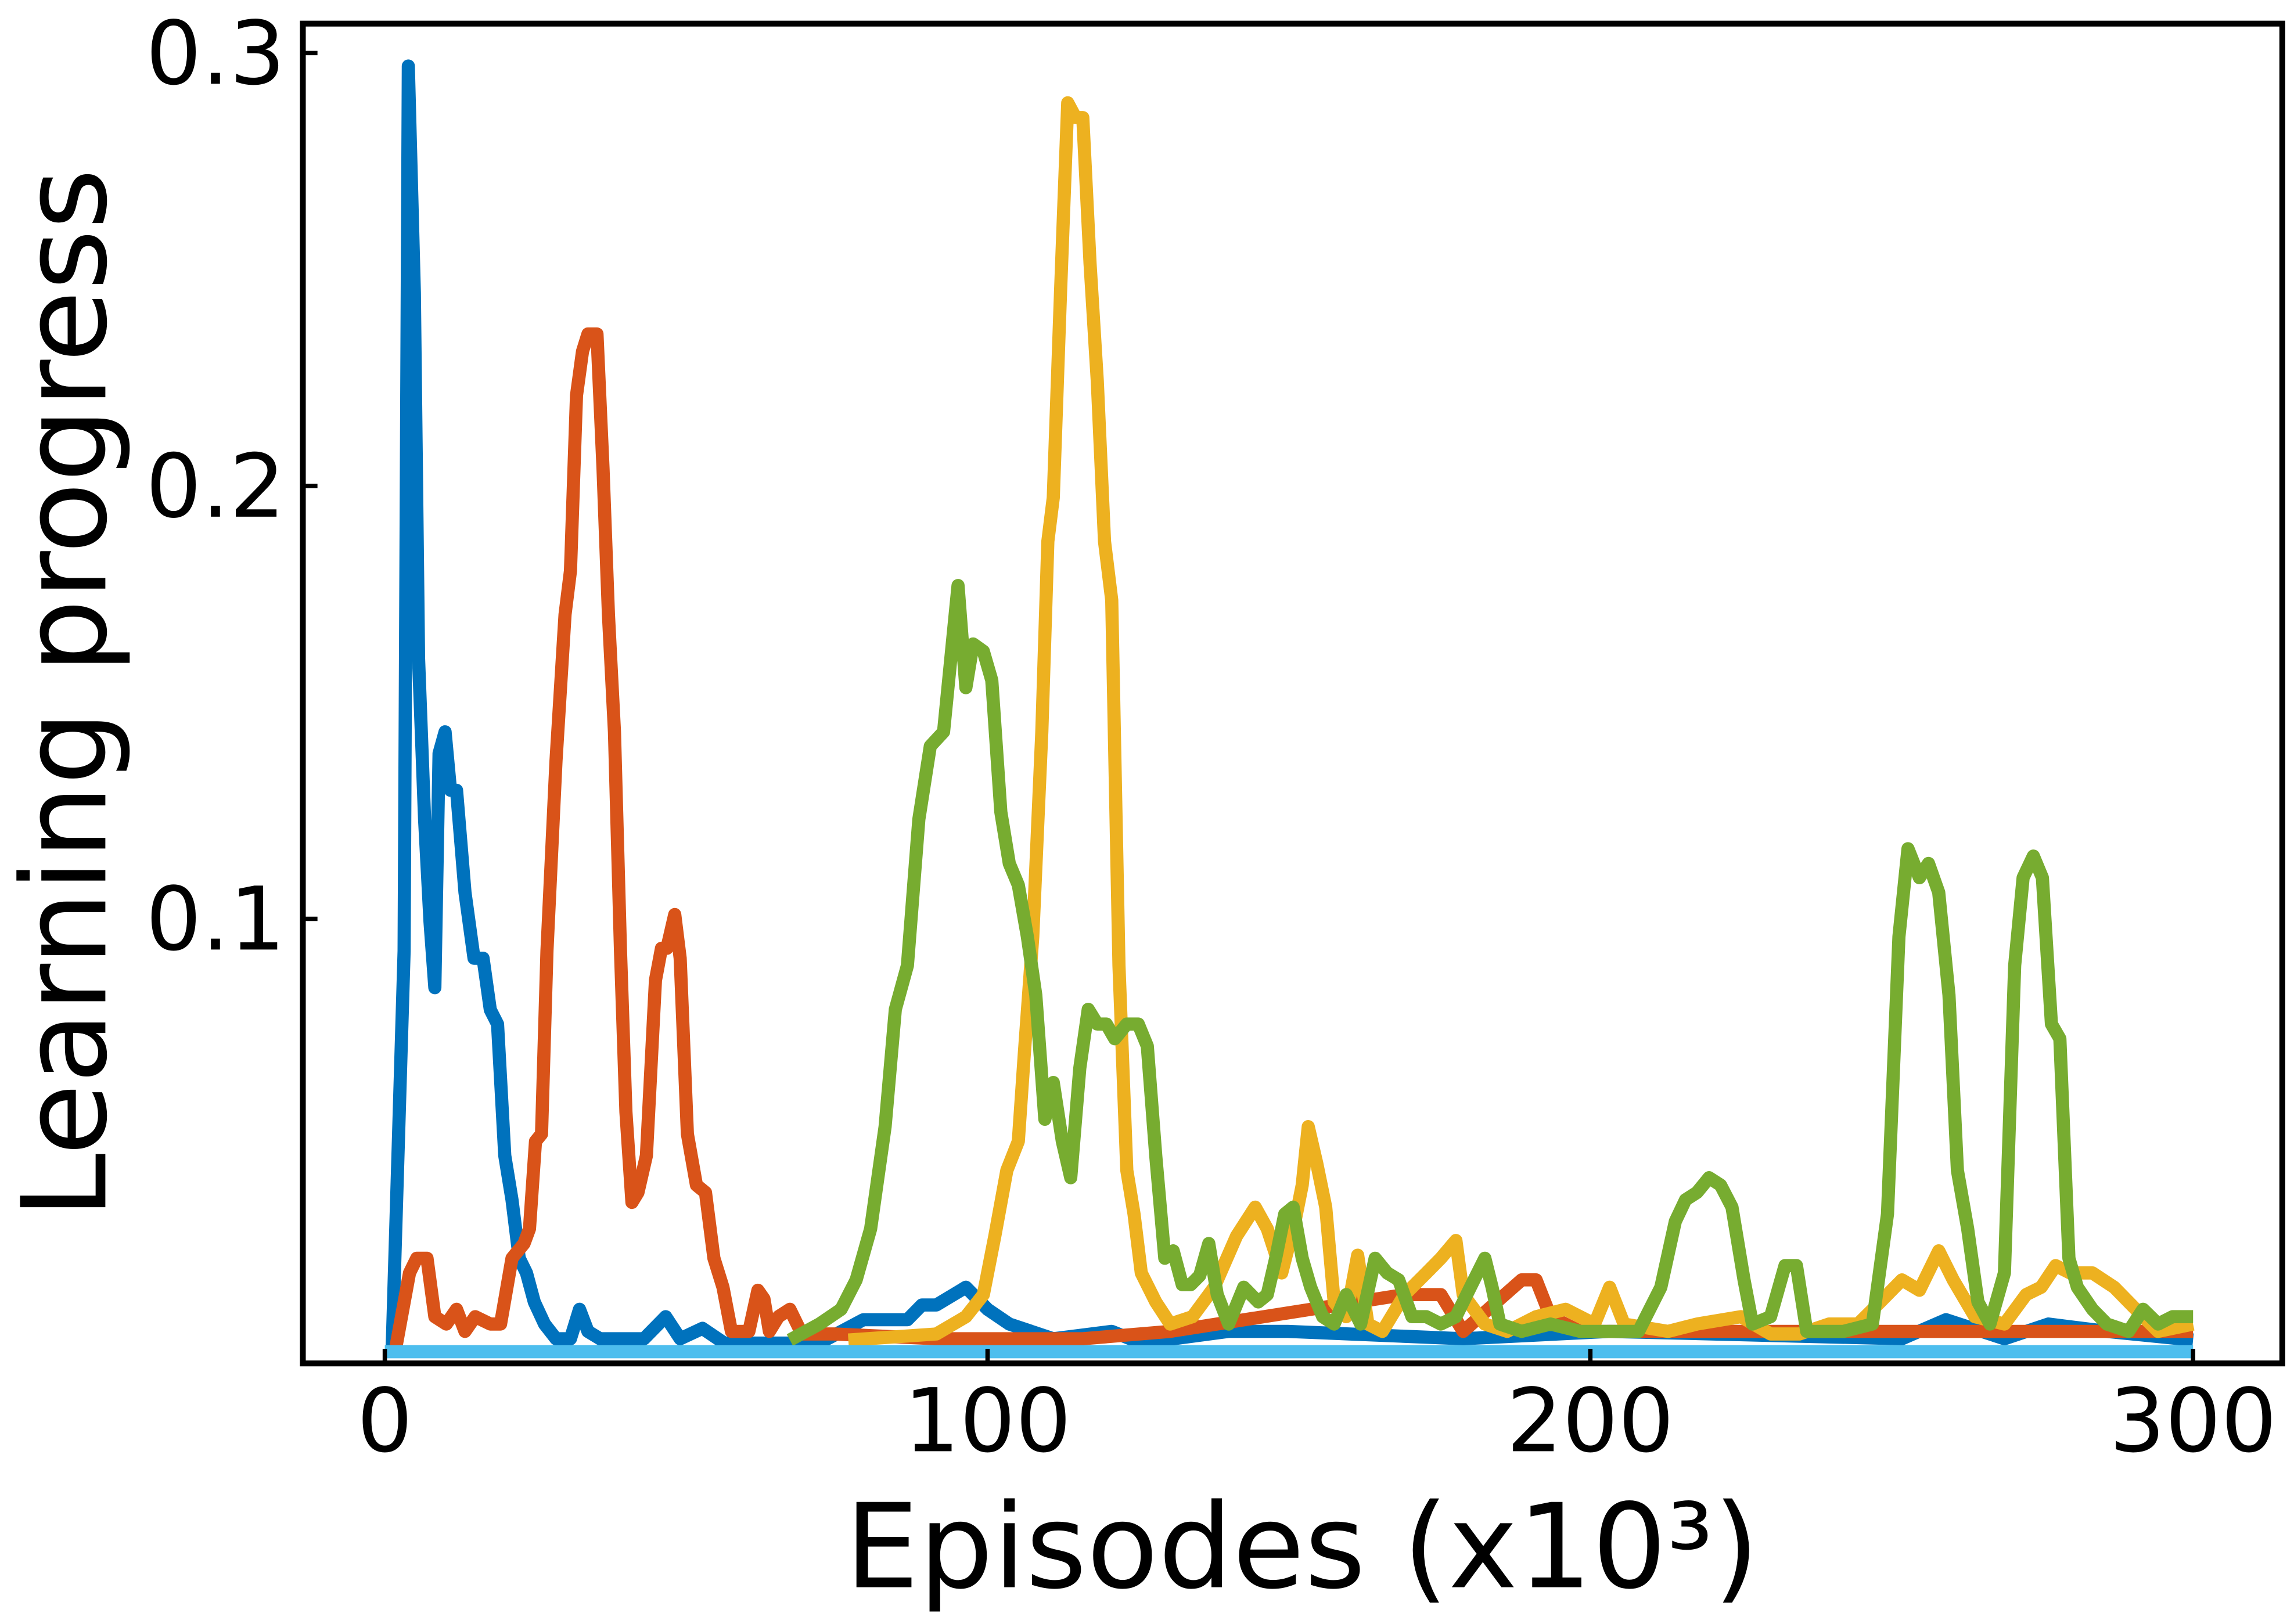 This screenshot has height=1624, width=2294. What do you see at coordinates (215, 486) in the screenshot?
I see `y-tick-label: 0.2` at bounding box center [215, 486].